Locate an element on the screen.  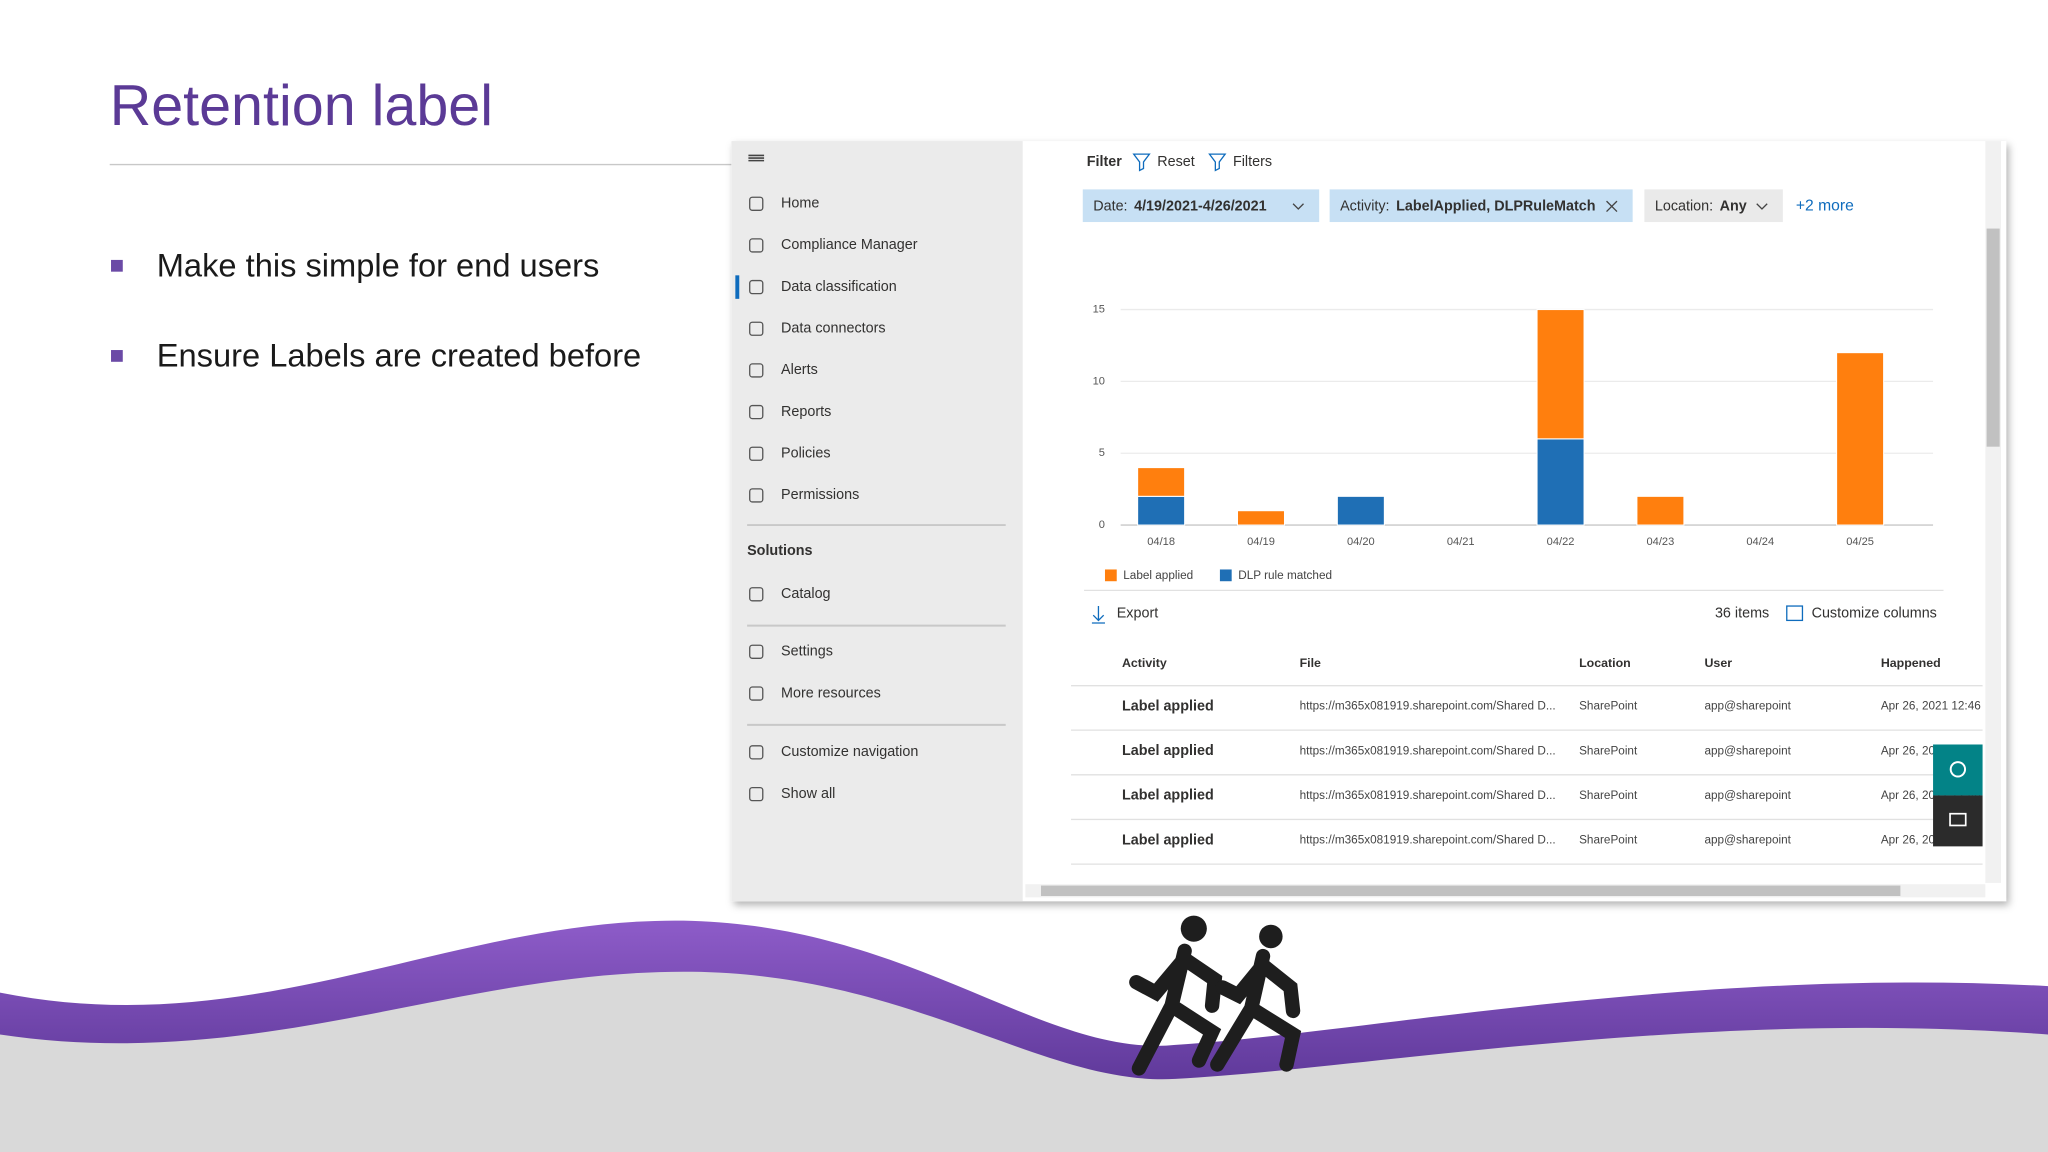
column-header: File is located at coordinates (1310, 663).